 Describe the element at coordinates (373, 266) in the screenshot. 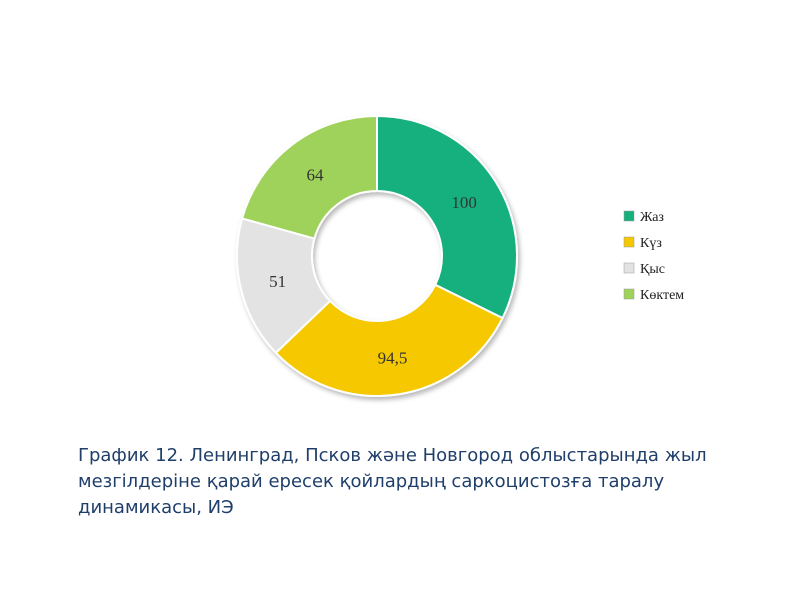

I see `slice-labels: 100 94,5 51 64` at that location.